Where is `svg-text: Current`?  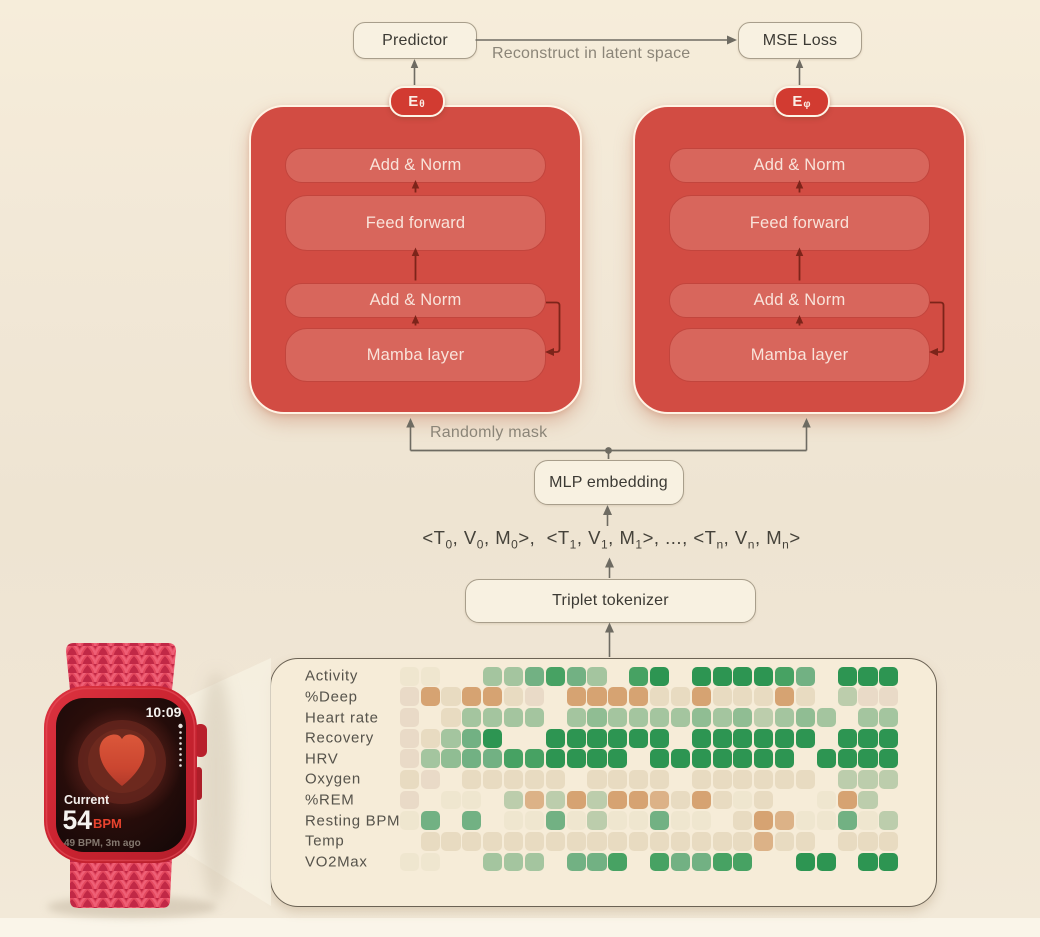
svg-text: Current is located at coordinates (87, 800).